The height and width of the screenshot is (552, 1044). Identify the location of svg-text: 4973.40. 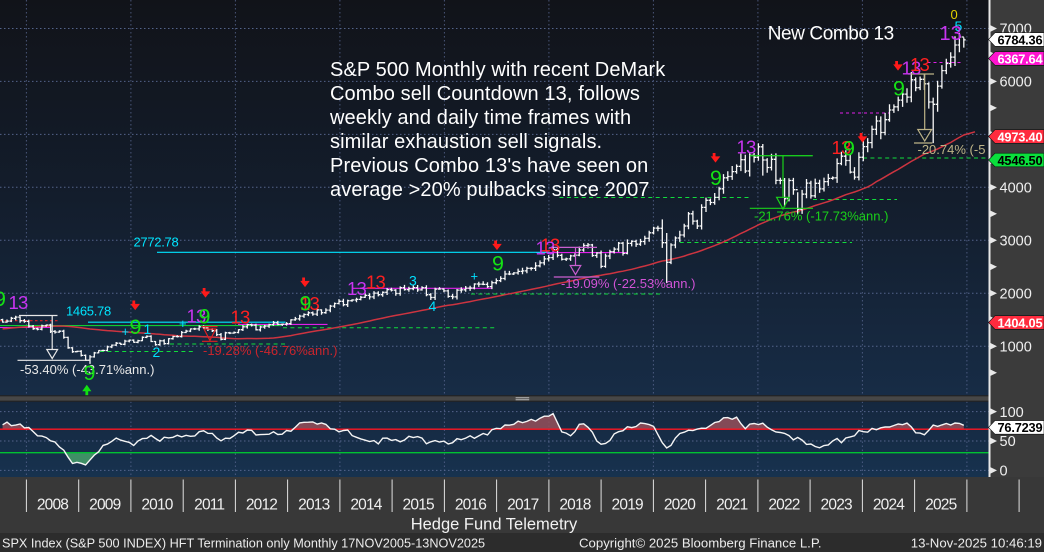
(1020, 136).